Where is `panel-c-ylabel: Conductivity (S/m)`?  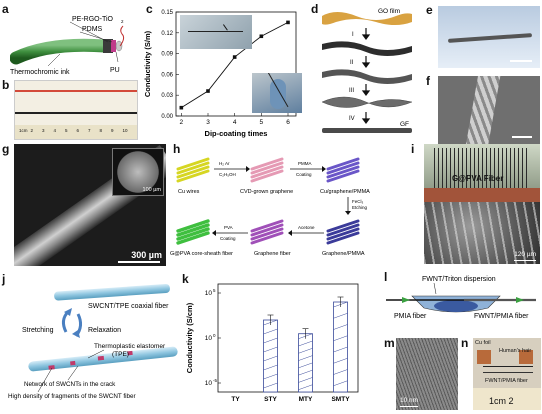 panel-c-ylabel: Conductivity (S/m) is located at coordinates (147, 63).